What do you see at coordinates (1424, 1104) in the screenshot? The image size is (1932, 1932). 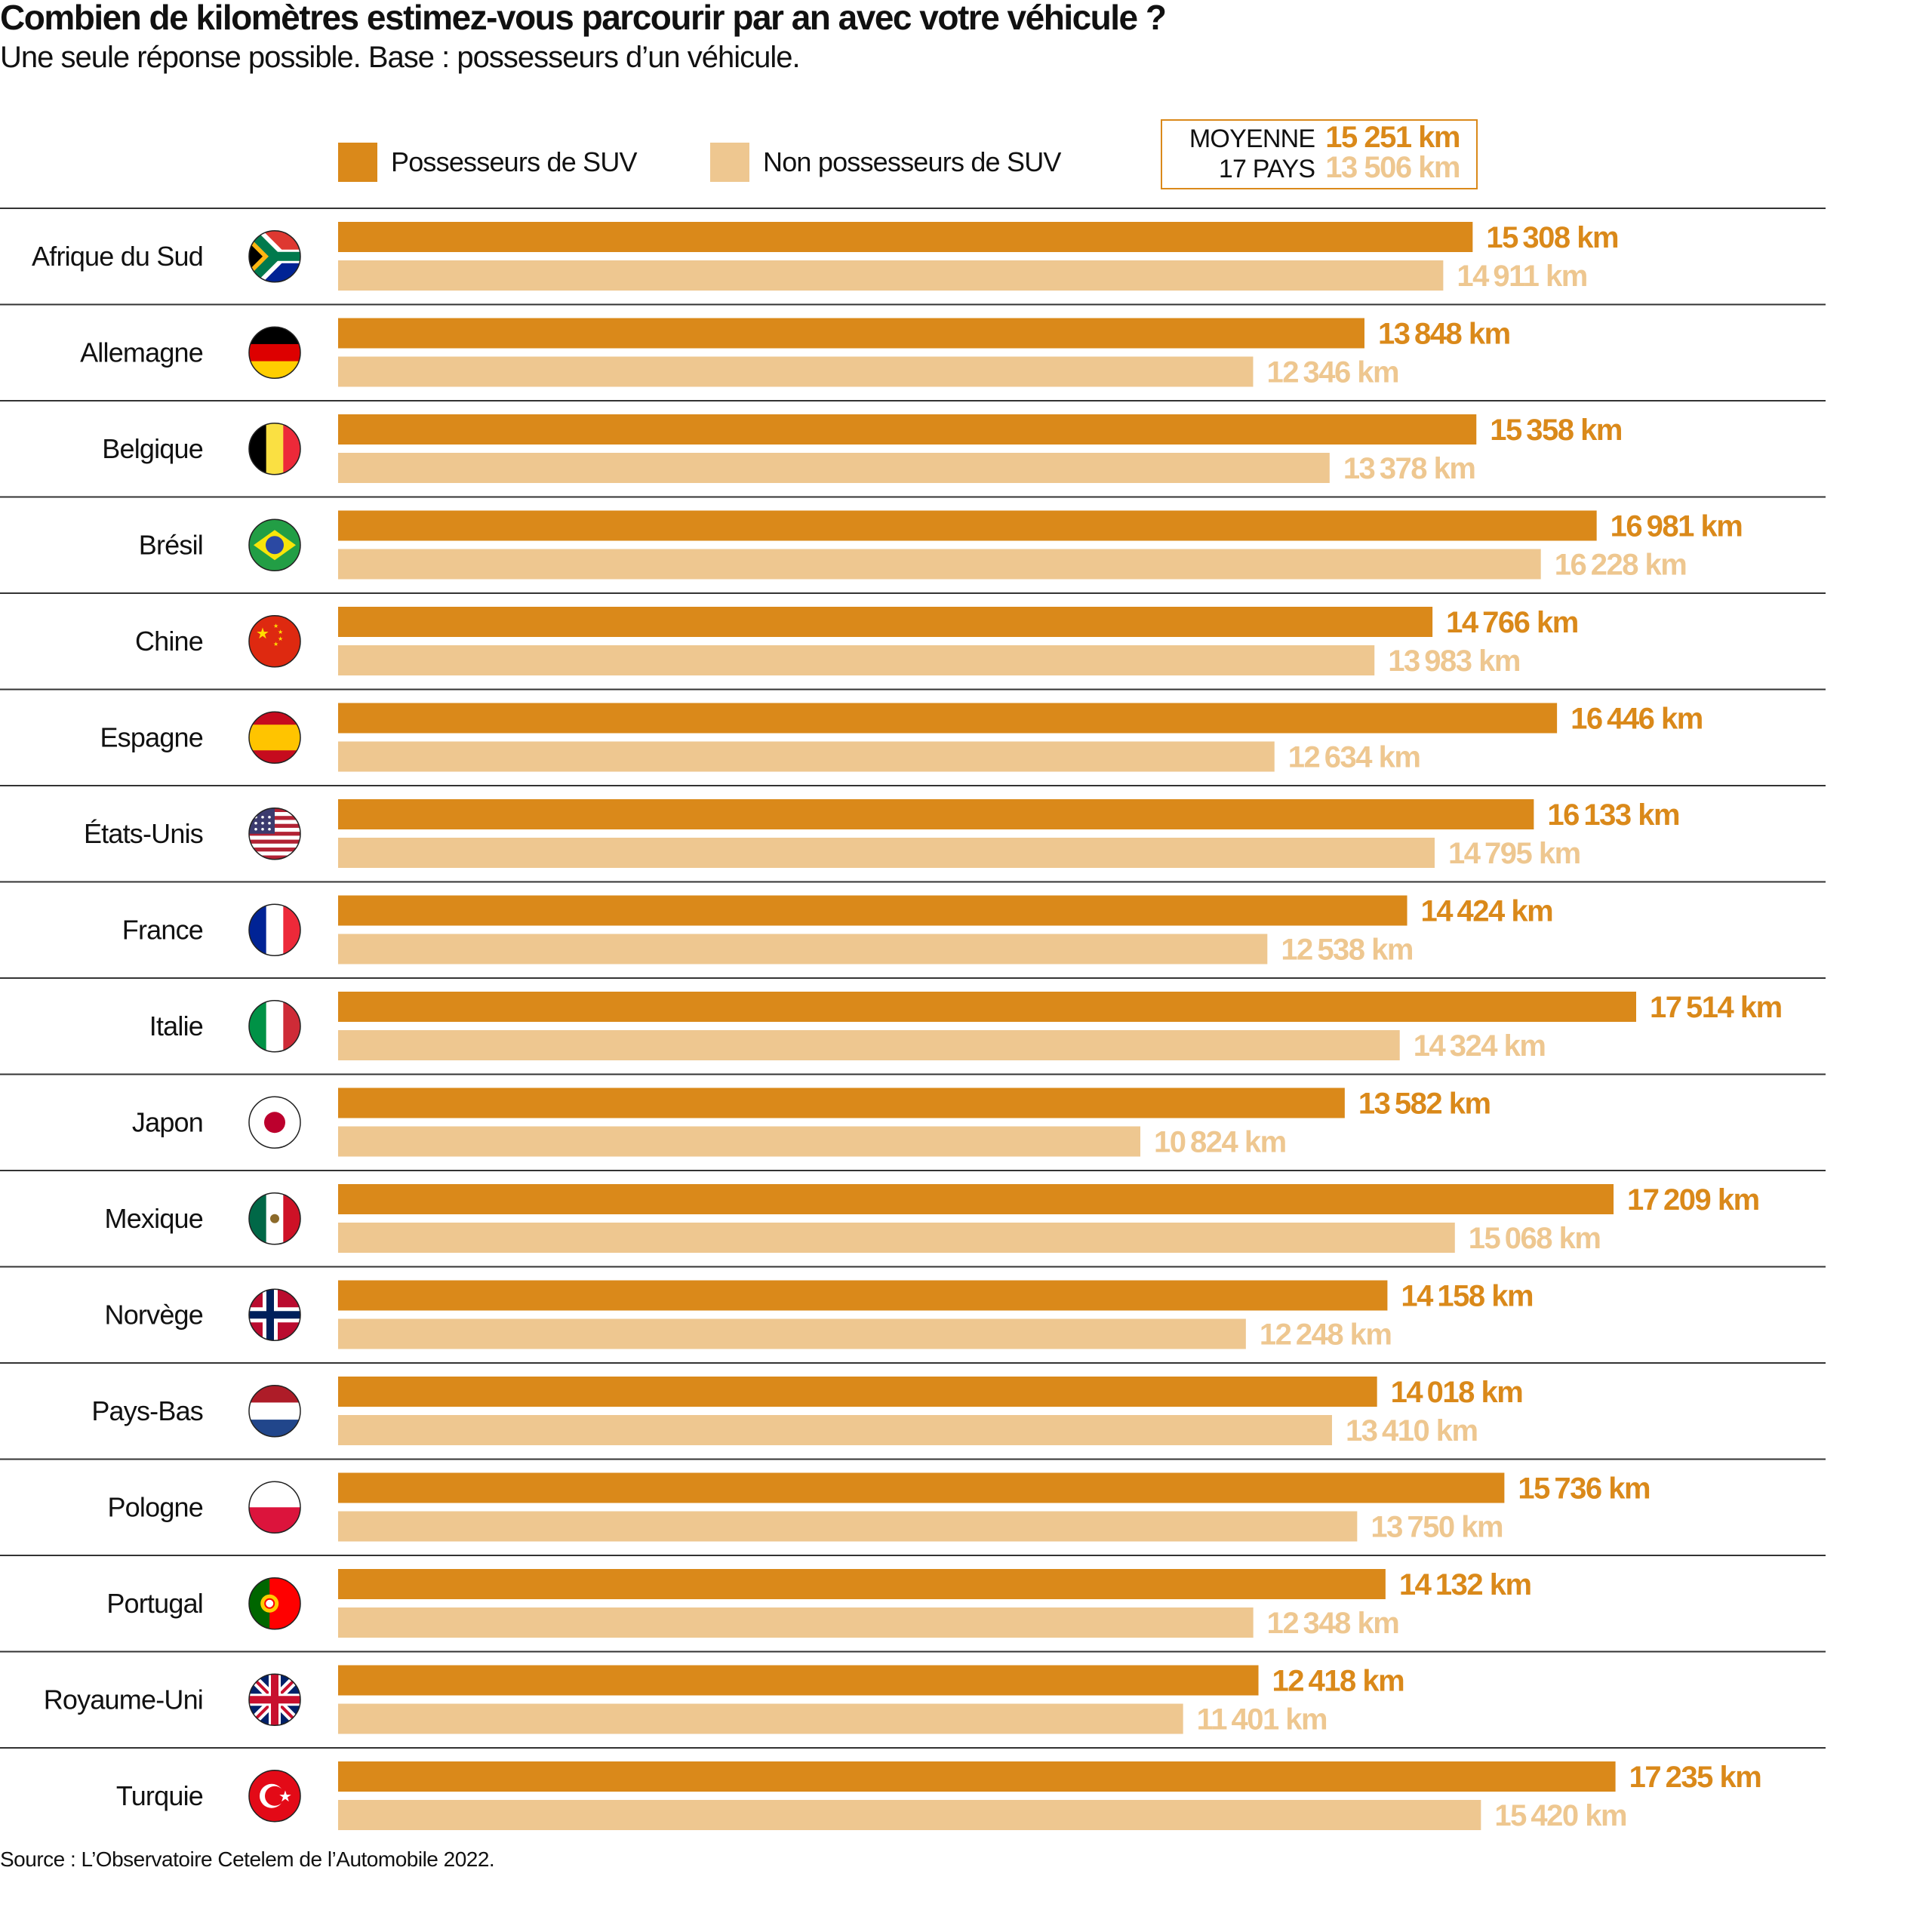 I see `data-label: 13 582 km` at bounding box center [1424, 1104].